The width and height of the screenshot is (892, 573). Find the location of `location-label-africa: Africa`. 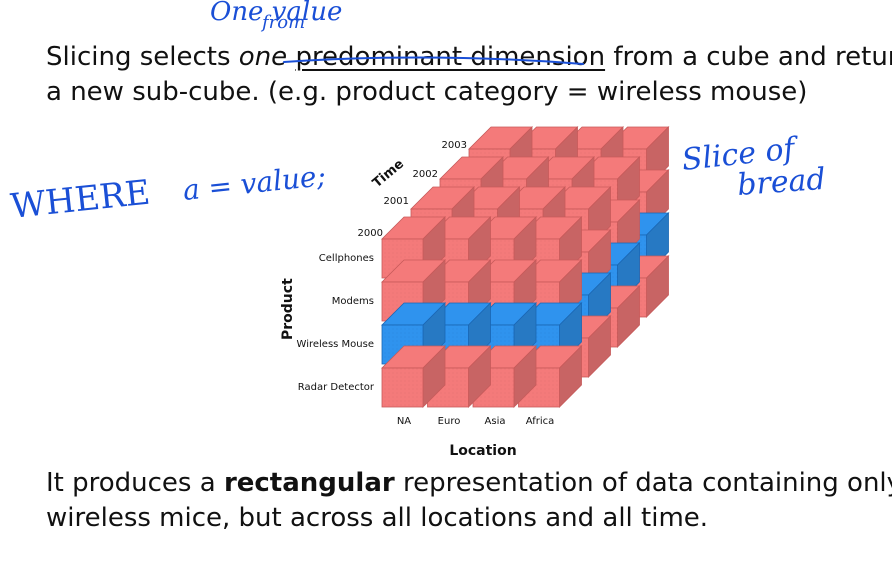

location-label-africa: Africa is located at coordinates (540, 421).